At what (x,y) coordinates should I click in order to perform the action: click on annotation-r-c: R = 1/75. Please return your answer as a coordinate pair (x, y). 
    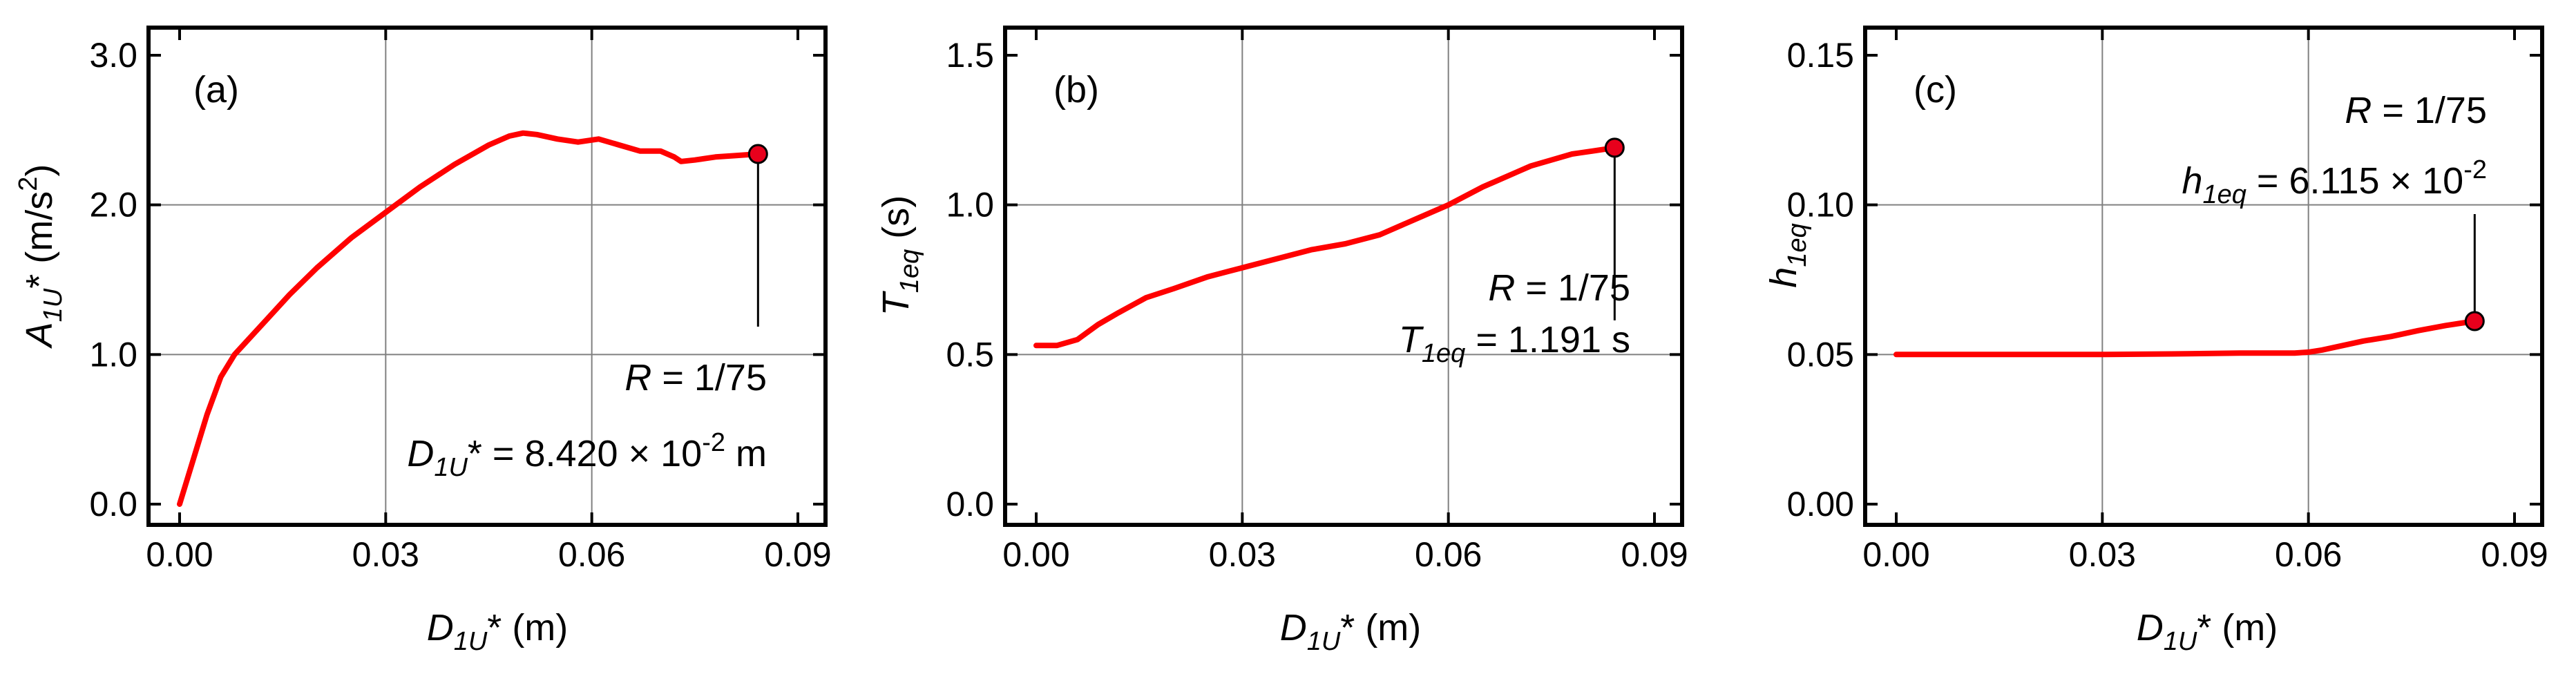
    Looking at the image, I should click on (2416, 111).